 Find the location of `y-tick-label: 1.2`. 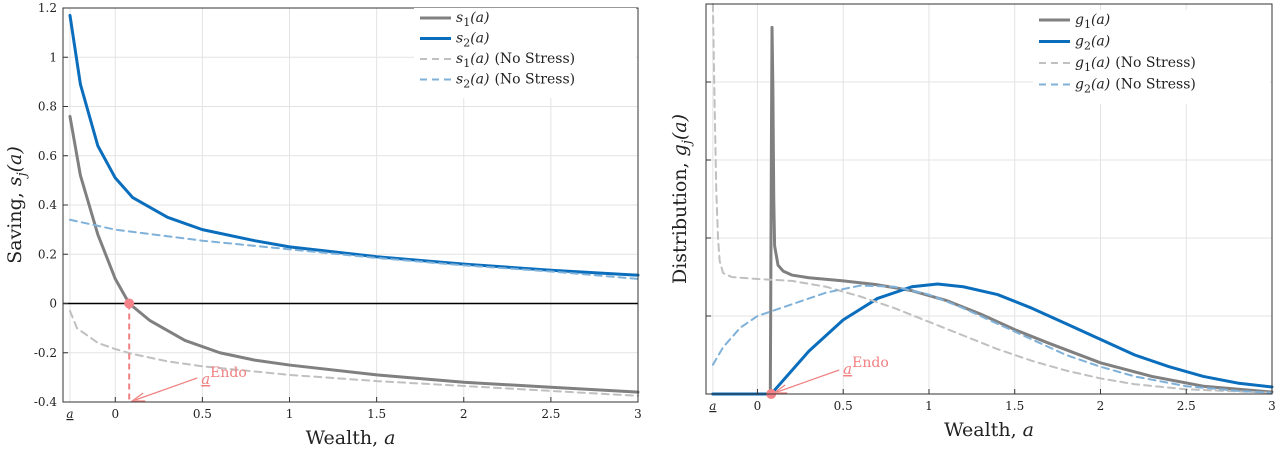

y-tick-label: 1.2 is located at coordinates (47, 8).